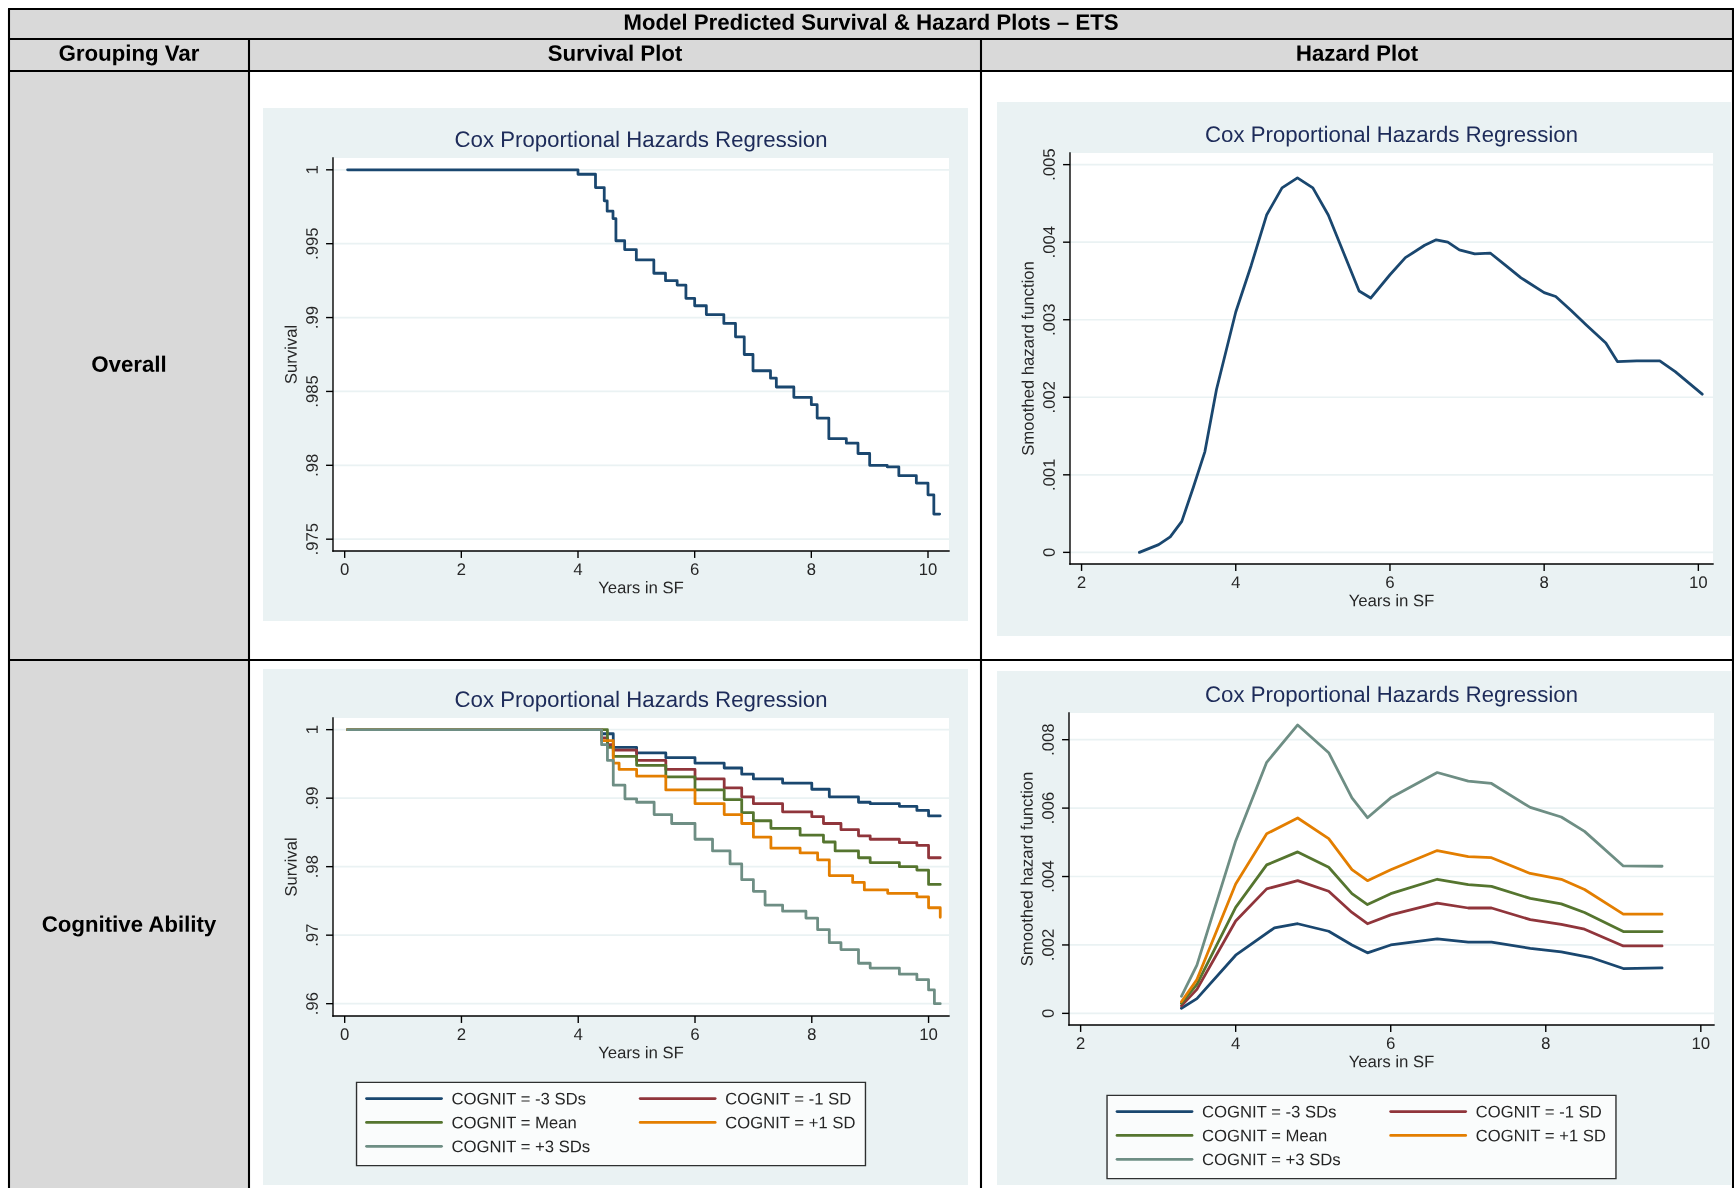 This screenshot has height=1188, width=1734. I want to click on text: Survival Plot, so click(615, 52).